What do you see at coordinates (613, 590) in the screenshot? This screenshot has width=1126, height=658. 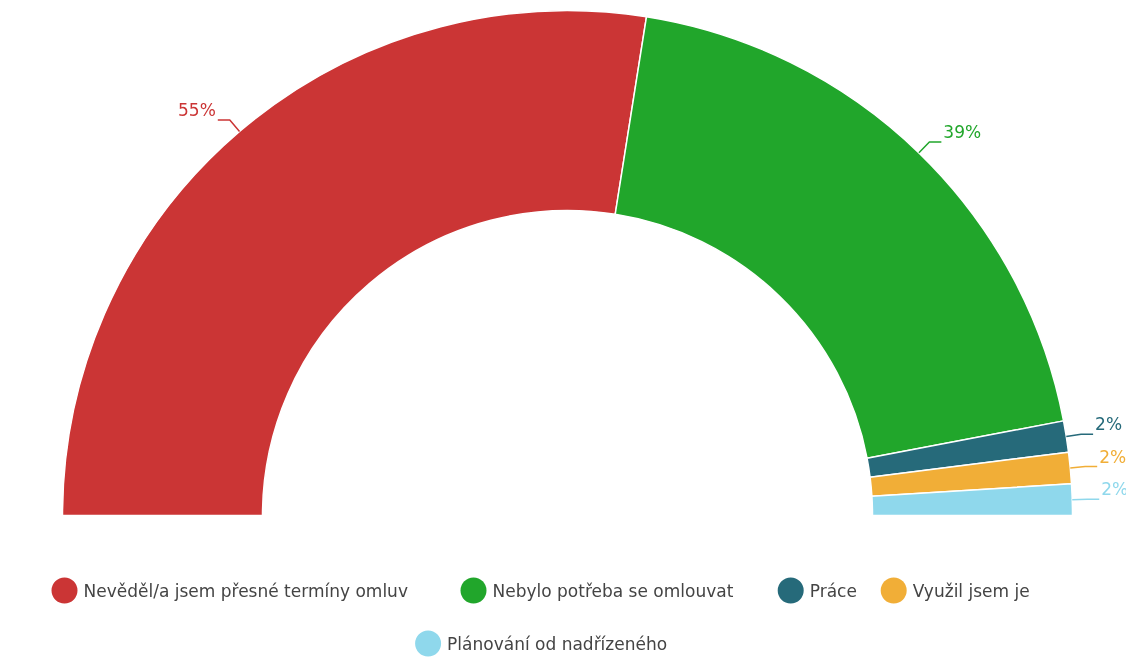 I see `legend-label: Nebylo potřeba se omlouvat` at bounding box center [613, 590].